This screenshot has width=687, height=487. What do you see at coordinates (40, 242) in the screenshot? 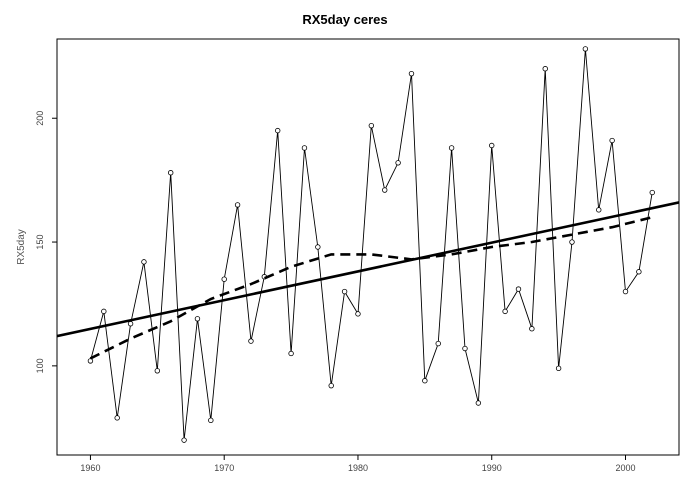
I see `y-tick-label: 150` at bounding box center [40, 242].